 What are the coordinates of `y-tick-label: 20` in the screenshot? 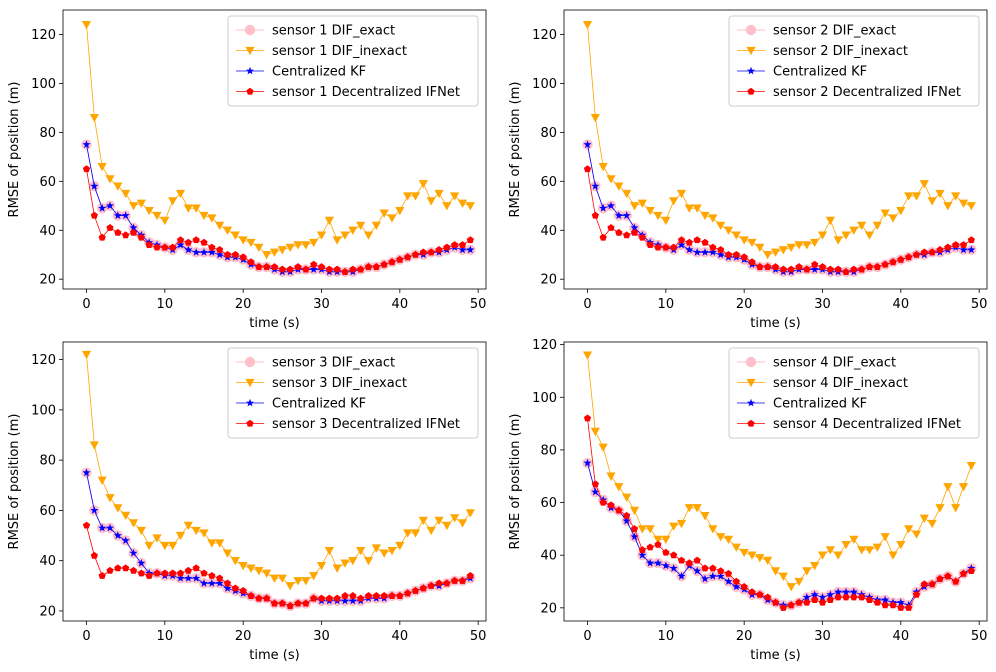 It's located at (548, 280).